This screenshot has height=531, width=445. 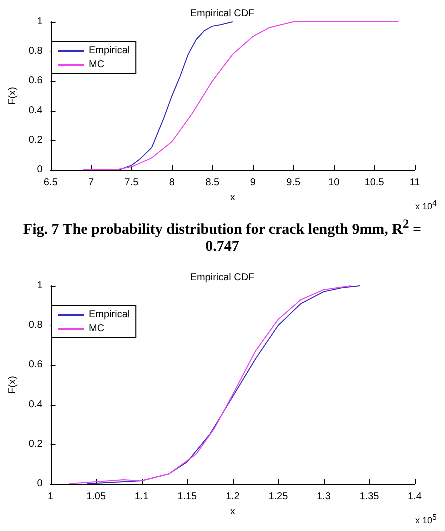 What do you see at coordinates (334, 183) in the screenshot?
I see `x-tick-label: 10` at bounding box center [334, 183].